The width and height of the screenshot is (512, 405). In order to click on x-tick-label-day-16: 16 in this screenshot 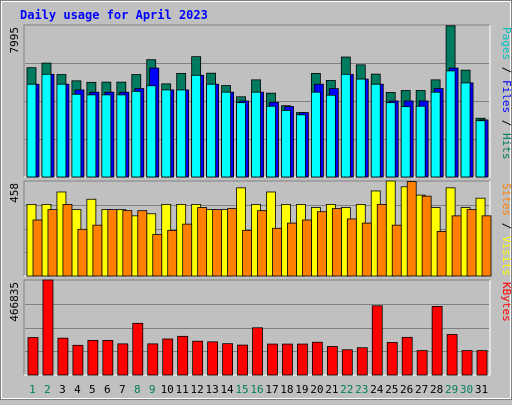, I will do `click(256, 389)`.